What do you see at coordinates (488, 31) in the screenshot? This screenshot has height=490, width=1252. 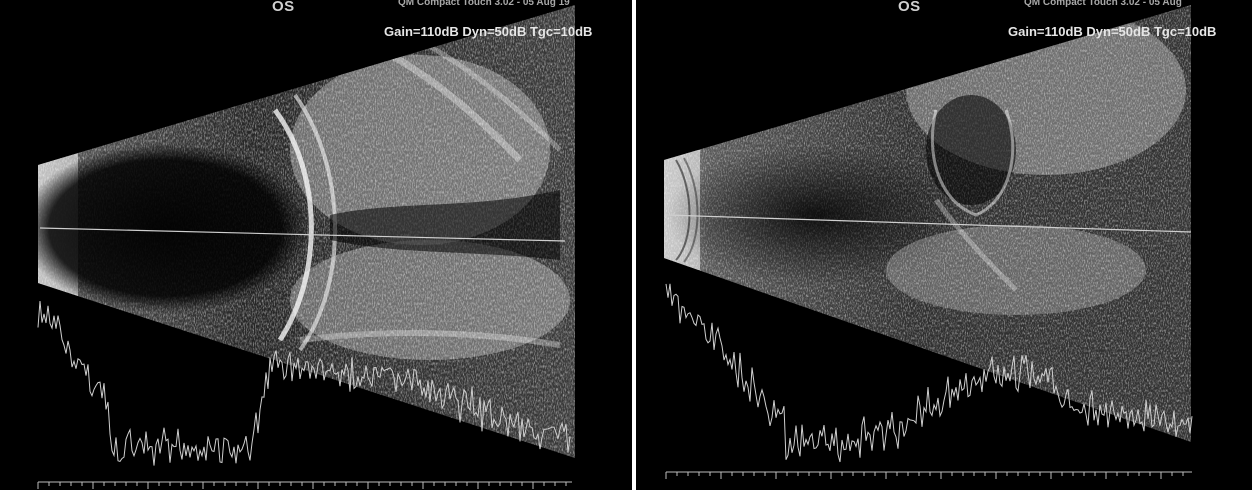 I see `left-gain-settings: Gain=110dB Dyn=50dB Tgc=10dB` at bounding box center [488, 31].